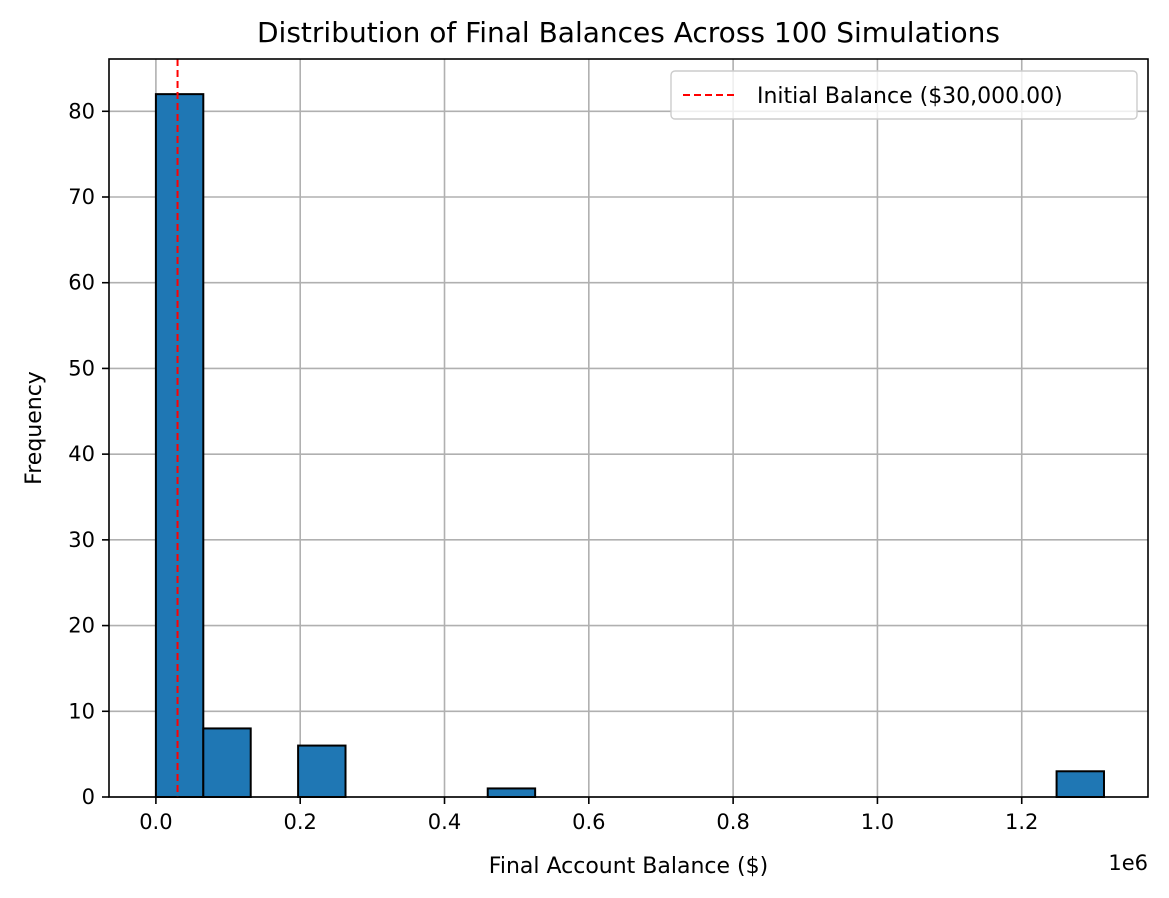  What do you see at coordinates (81, 540) in the screenshot?
I see `y-tick-label: 30` at bounding box center [81, 540].